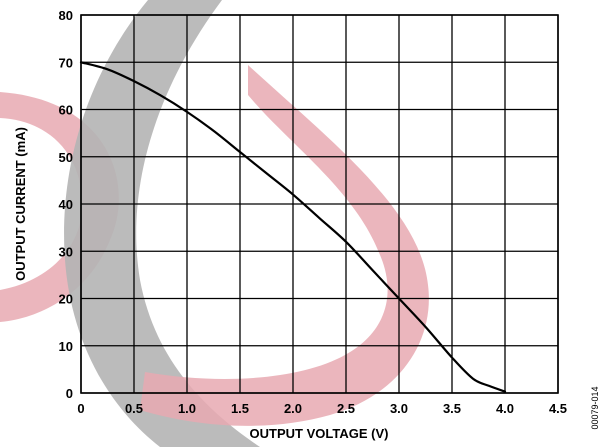  Describe the element at coordinates (66, 110) in the screenshot. I see `y-tick-label: 60` at that location.